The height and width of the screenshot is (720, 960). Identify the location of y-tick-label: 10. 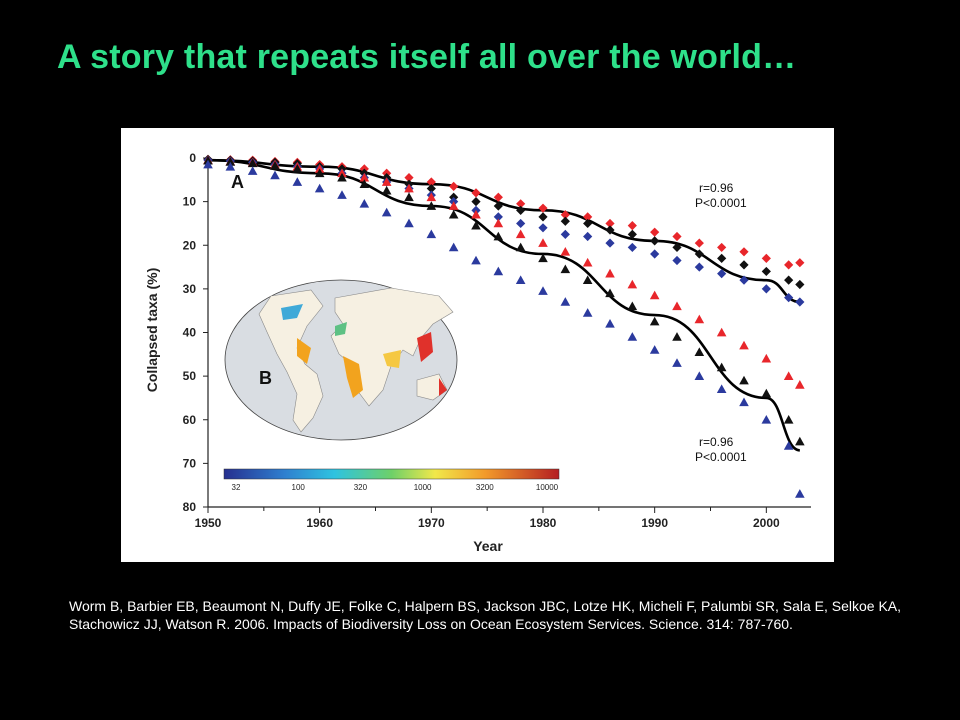
(190, 202).